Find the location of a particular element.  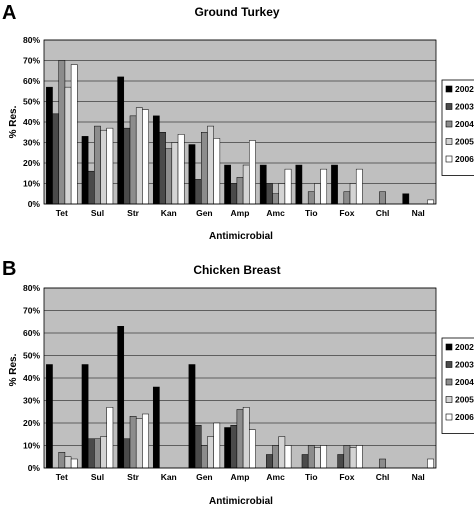

y-tick-label: 70% is located at coordinates (31, 61).